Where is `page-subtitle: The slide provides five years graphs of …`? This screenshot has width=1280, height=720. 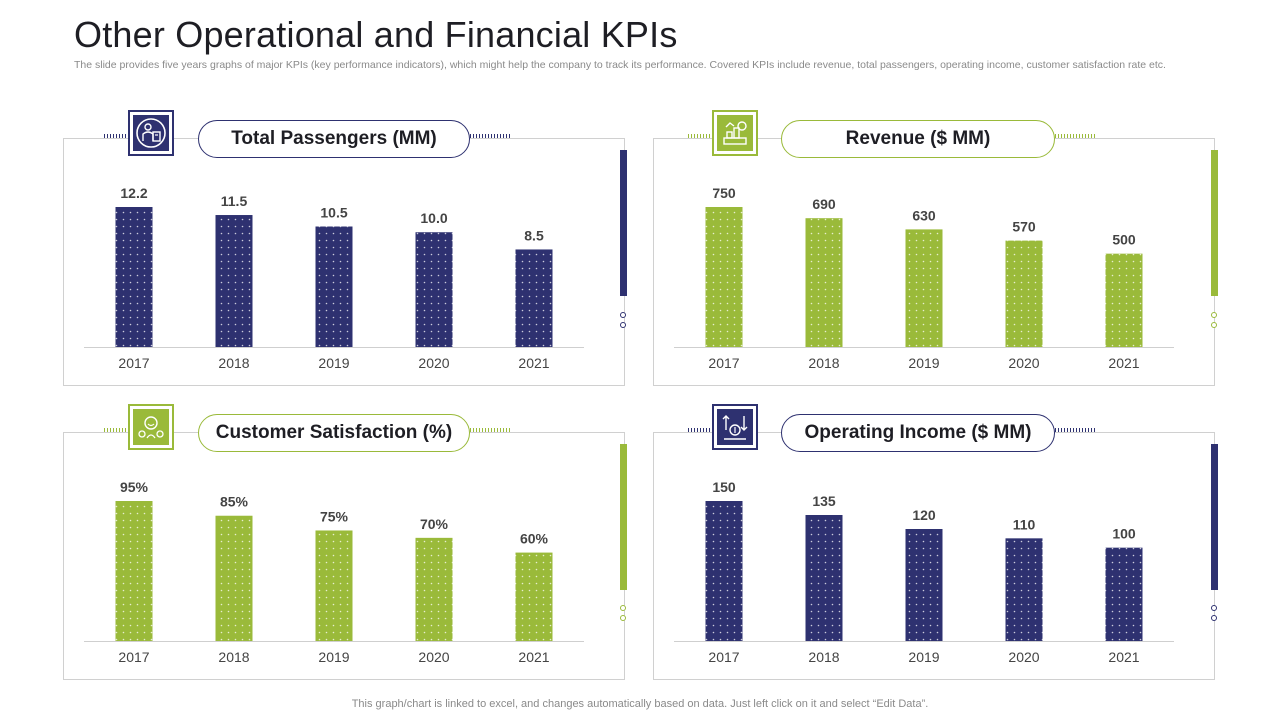
page-subtitle: The slide provides five years graphs of … is located at coordinates (620, 65).